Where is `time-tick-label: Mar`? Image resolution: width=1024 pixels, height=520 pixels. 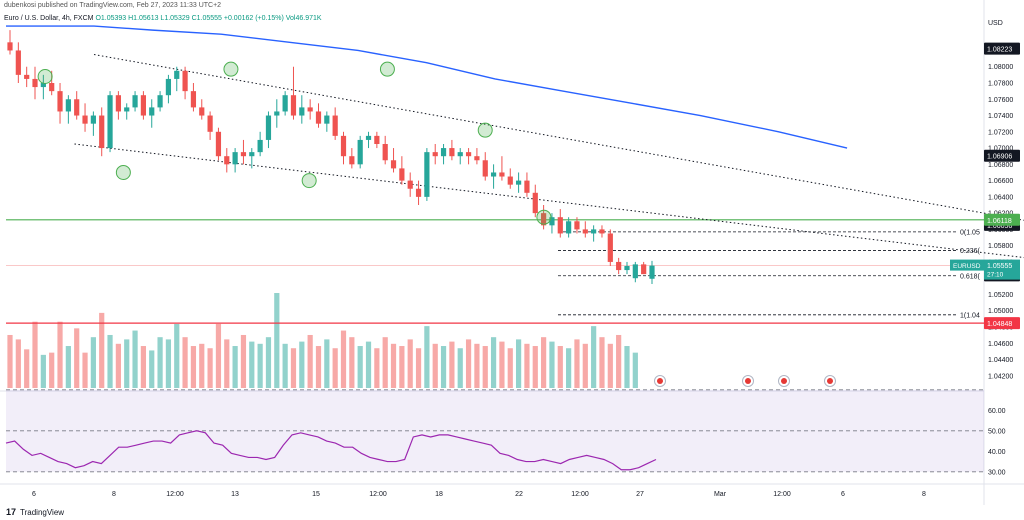 time-tick-label: Mar is located at coordinates (720, 494).